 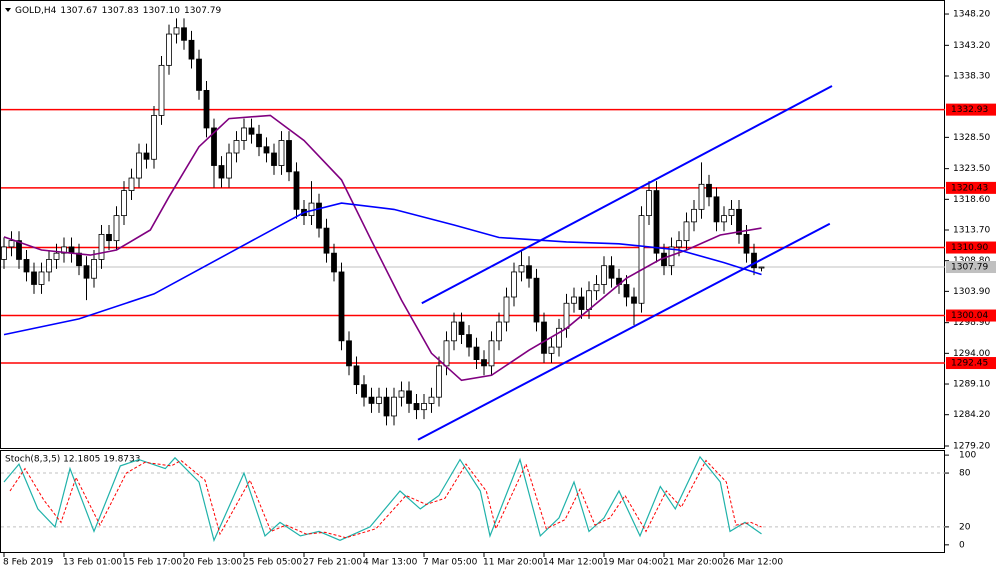 I want to click on quote-close: 1307.79, so click(x=202, y=11).